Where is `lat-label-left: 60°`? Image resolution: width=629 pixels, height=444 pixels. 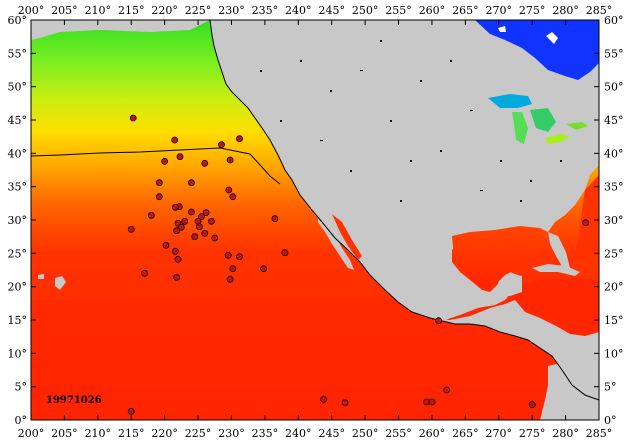 lat-label-left: 60° is located at coordinates (18, 20).